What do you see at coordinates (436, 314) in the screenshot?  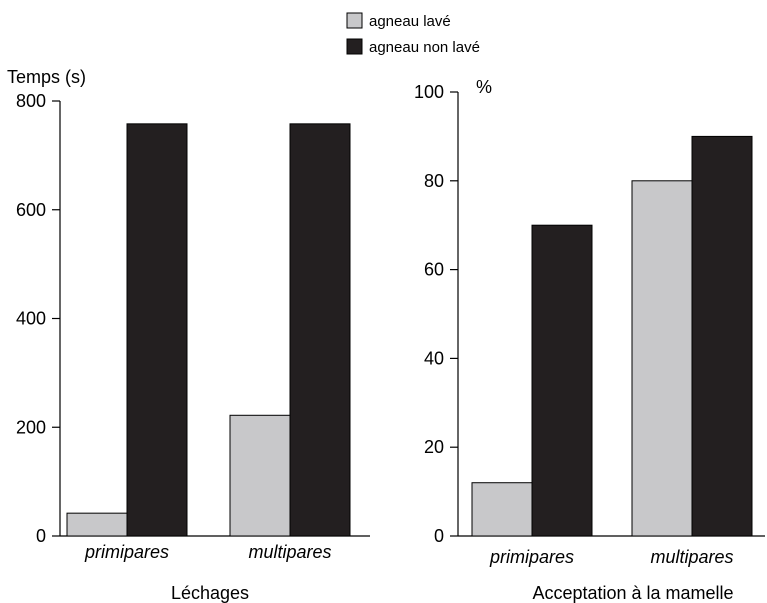 I see `y-ticks-right: 0 20 40 60 80 100` at bounding box center [436, 314].